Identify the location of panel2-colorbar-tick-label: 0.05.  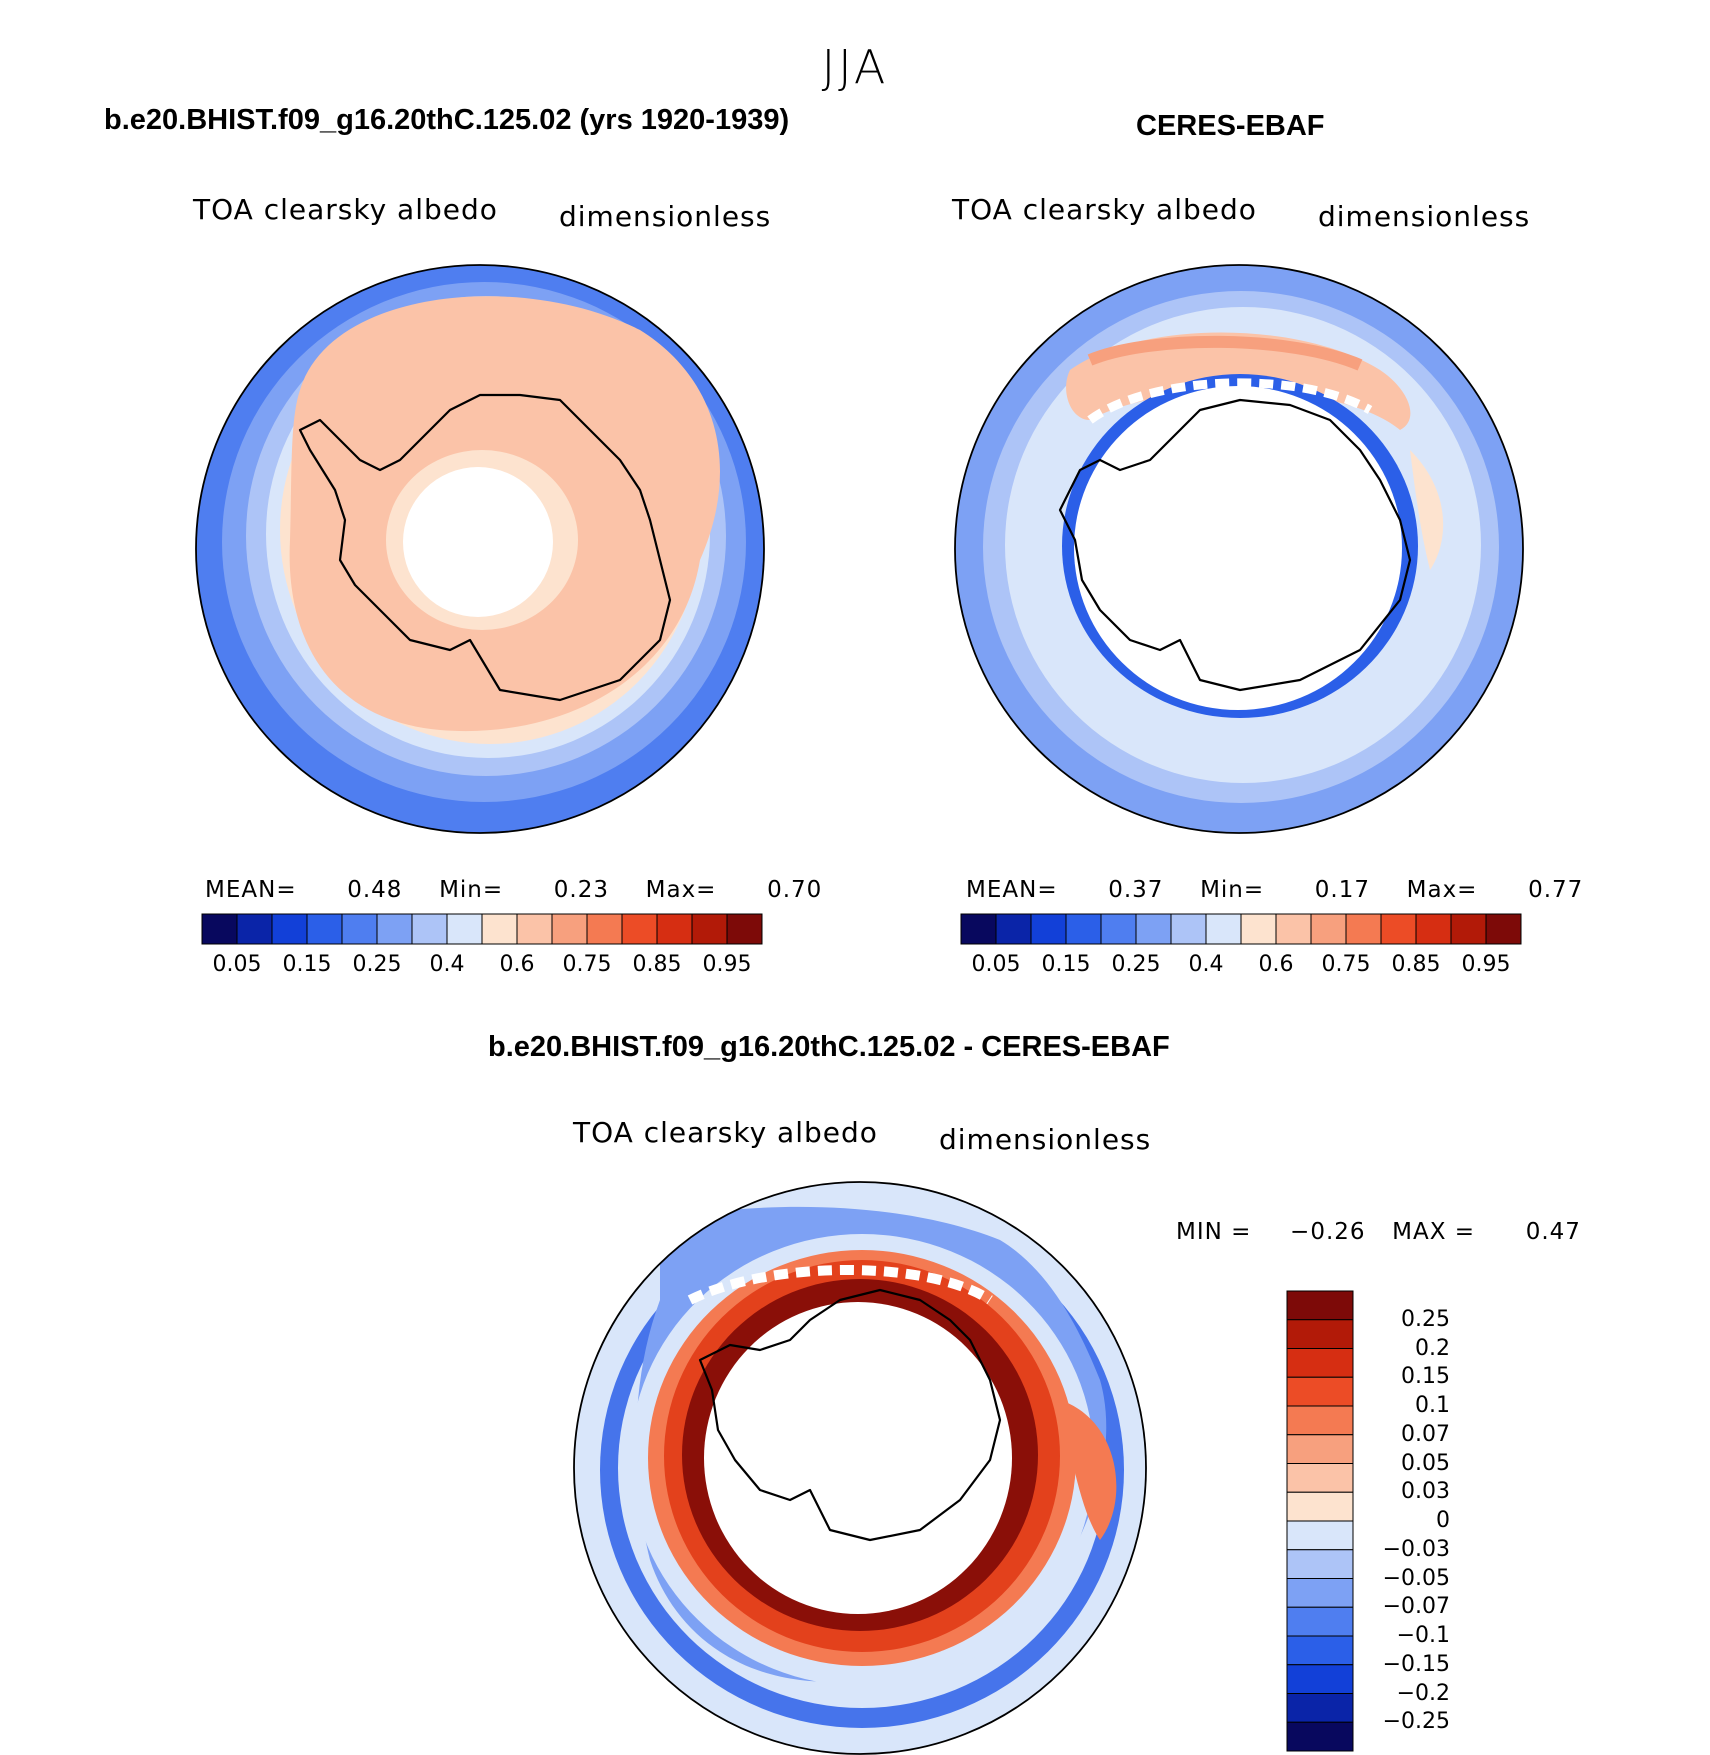
(996, 964).